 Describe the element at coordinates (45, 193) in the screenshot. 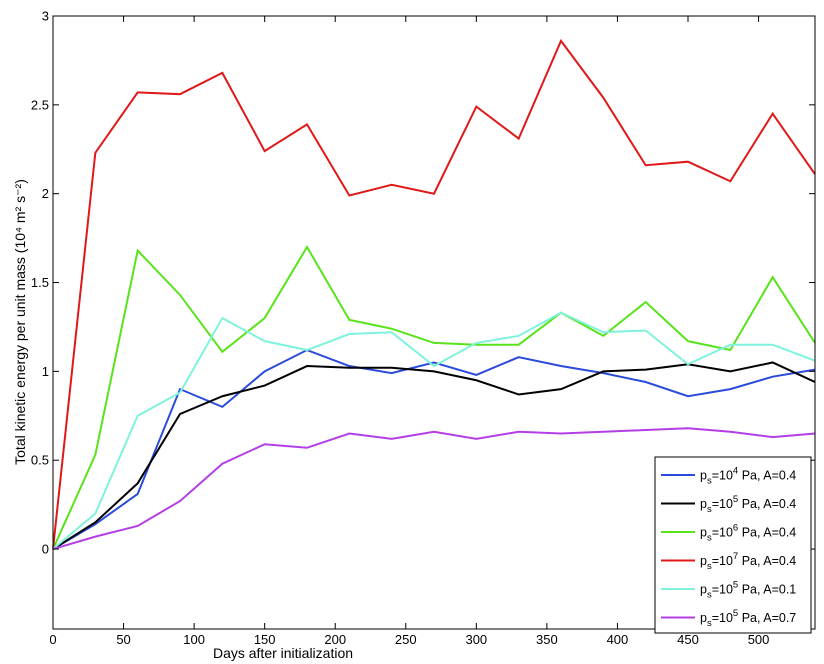

I see `y-tick-label: 2` at that location.